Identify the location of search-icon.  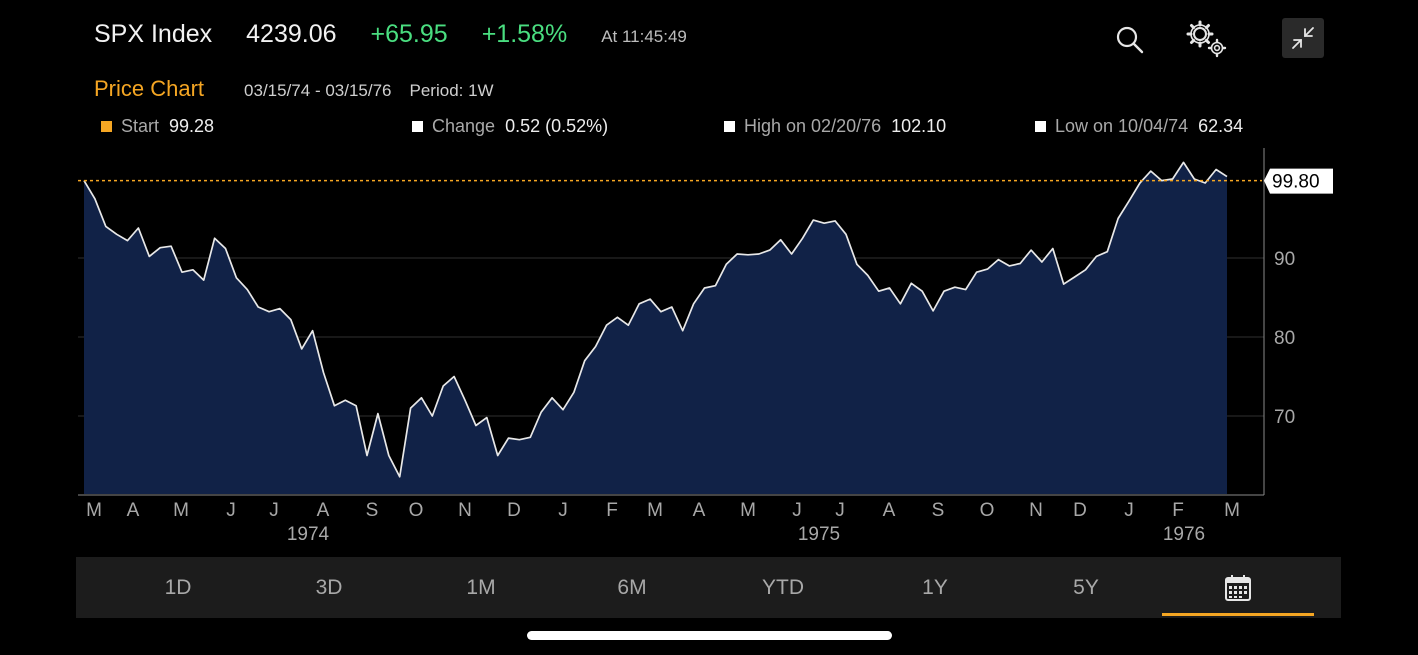
(1130, 40).